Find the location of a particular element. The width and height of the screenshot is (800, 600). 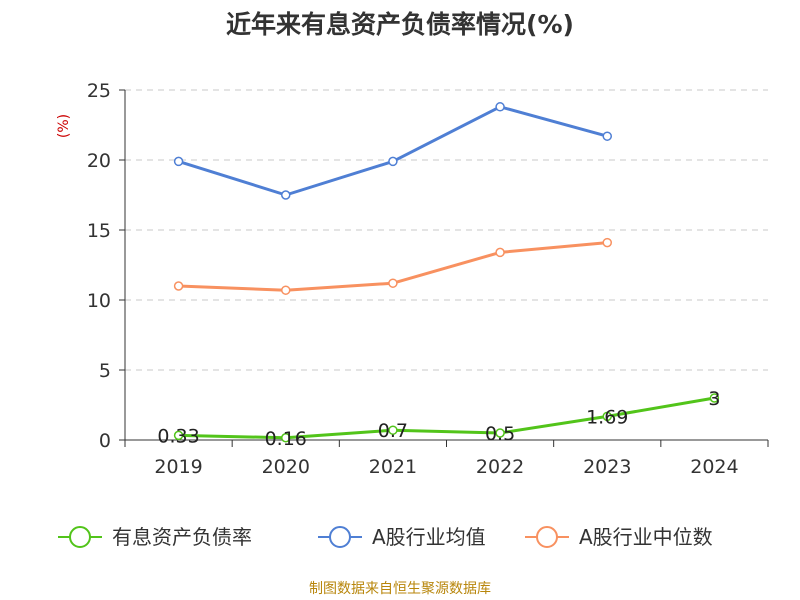

data-label: 0.5 is located at coordinates (500, 434).